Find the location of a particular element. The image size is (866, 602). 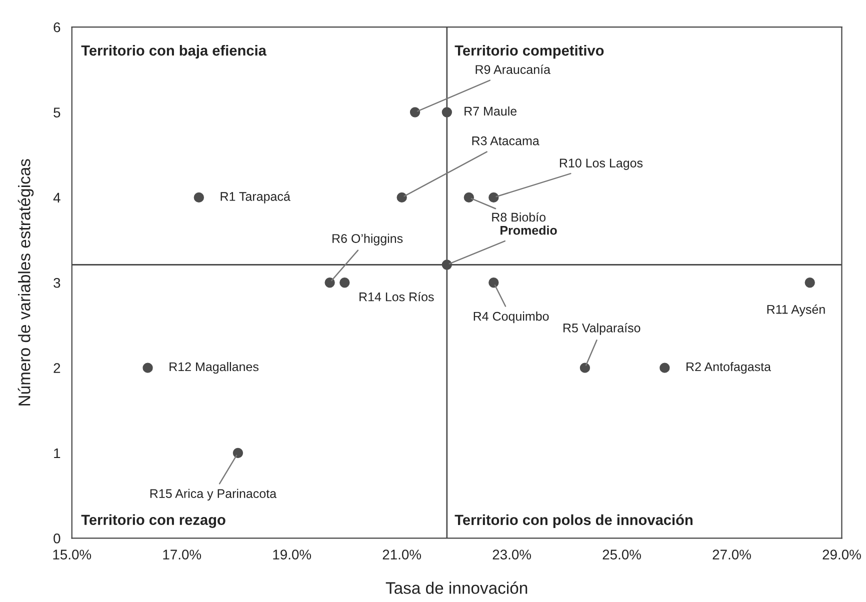

annotation: R9 Araucanía is located at coordinates (513, 69).